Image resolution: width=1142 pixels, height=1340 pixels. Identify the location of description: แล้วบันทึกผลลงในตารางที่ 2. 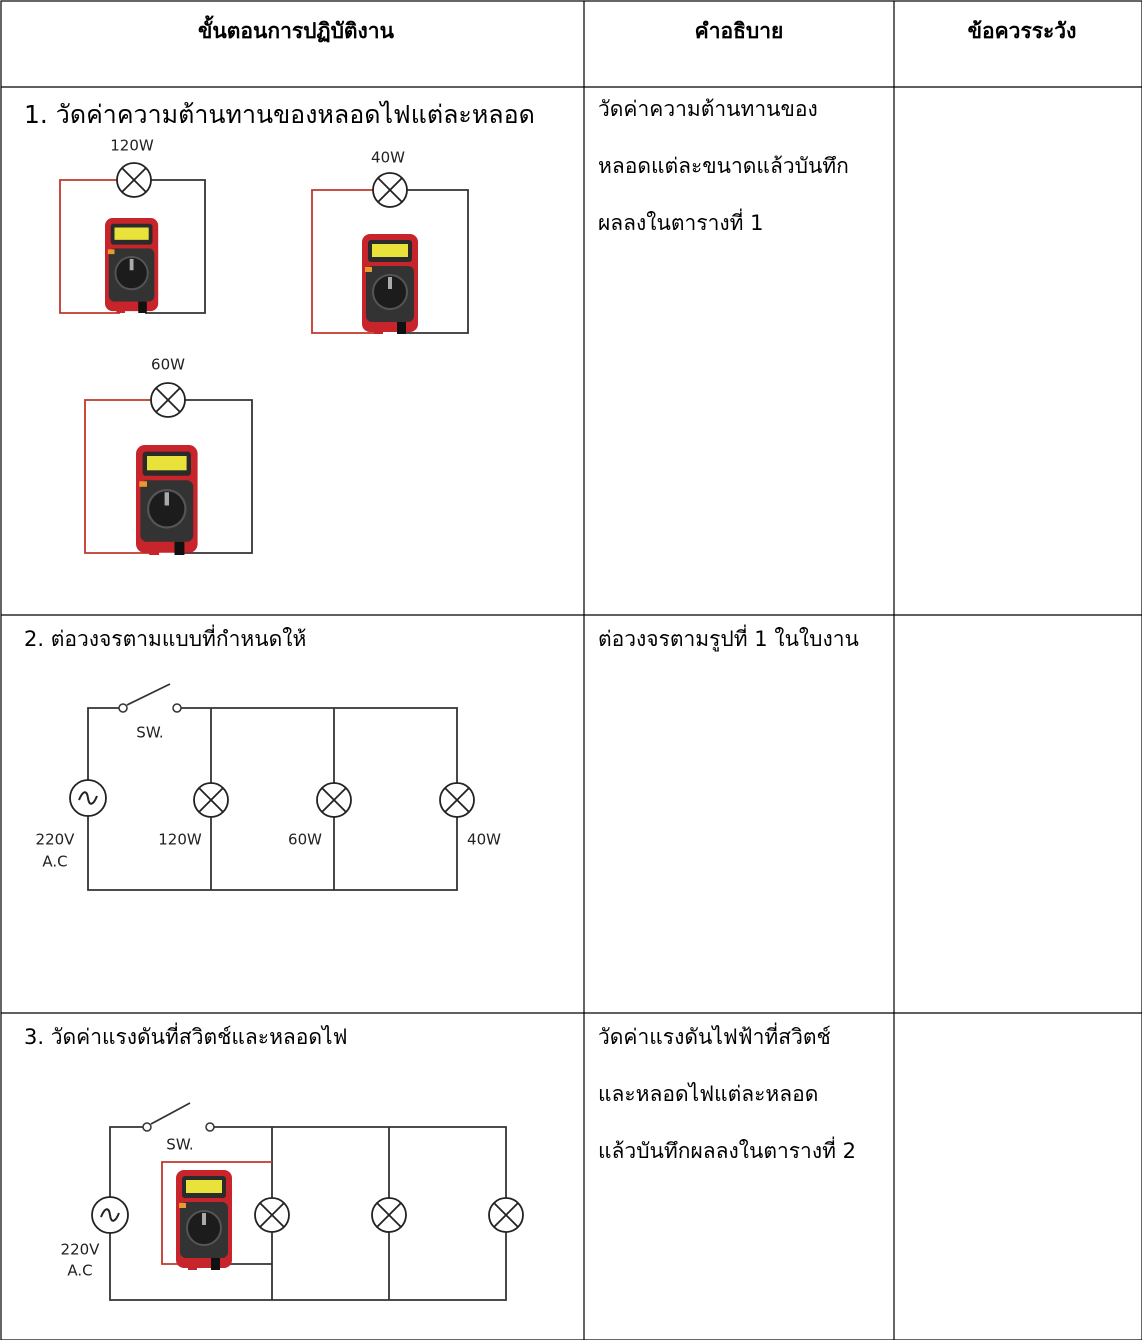
(727, 1149).